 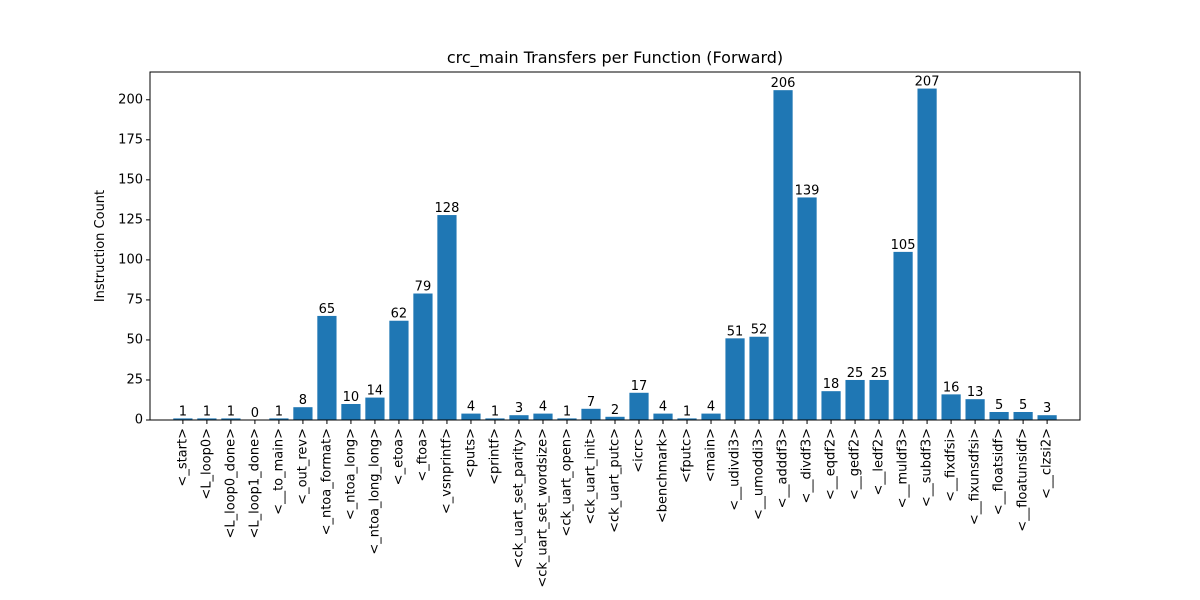 I want to click on x-tick-label: <ck_uart_set_wordsize>, so click(x=542, y=508).